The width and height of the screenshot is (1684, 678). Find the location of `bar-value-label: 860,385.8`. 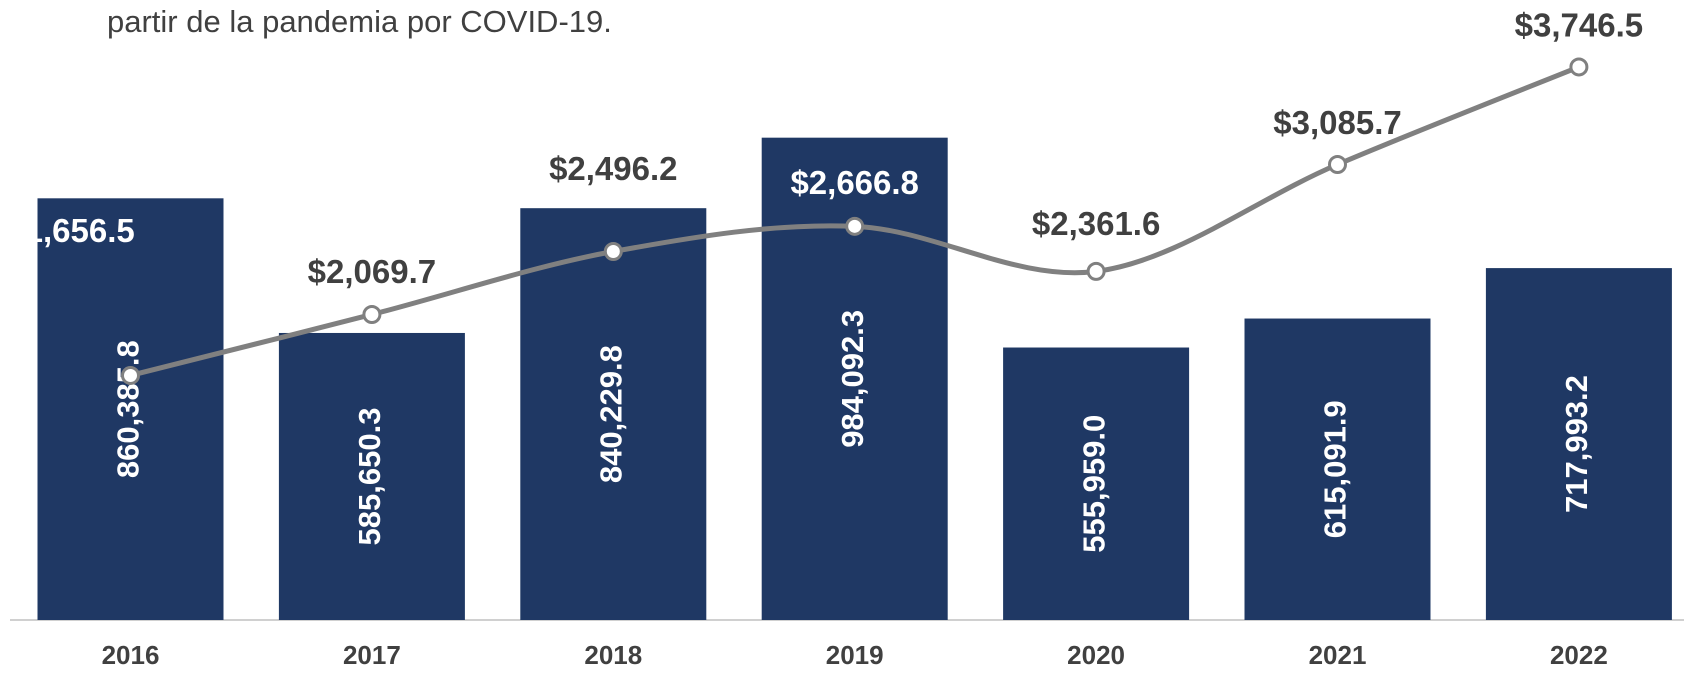

bar-value-label: 860,385.8 is located at coordinates (128, 409).